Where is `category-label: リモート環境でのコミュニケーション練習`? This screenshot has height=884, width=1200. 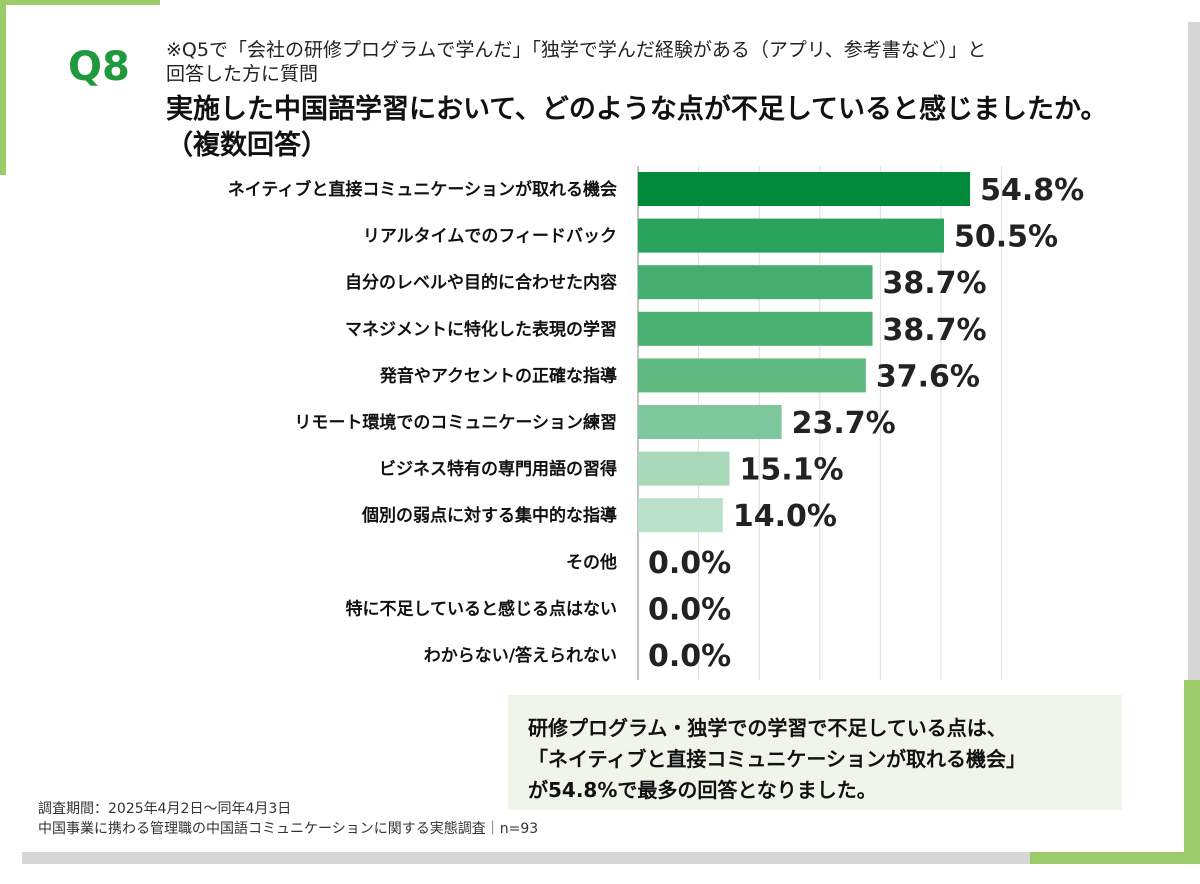 category-label: リモート環境でのコミュニケーション練習 is located at coordinates (455, 422).